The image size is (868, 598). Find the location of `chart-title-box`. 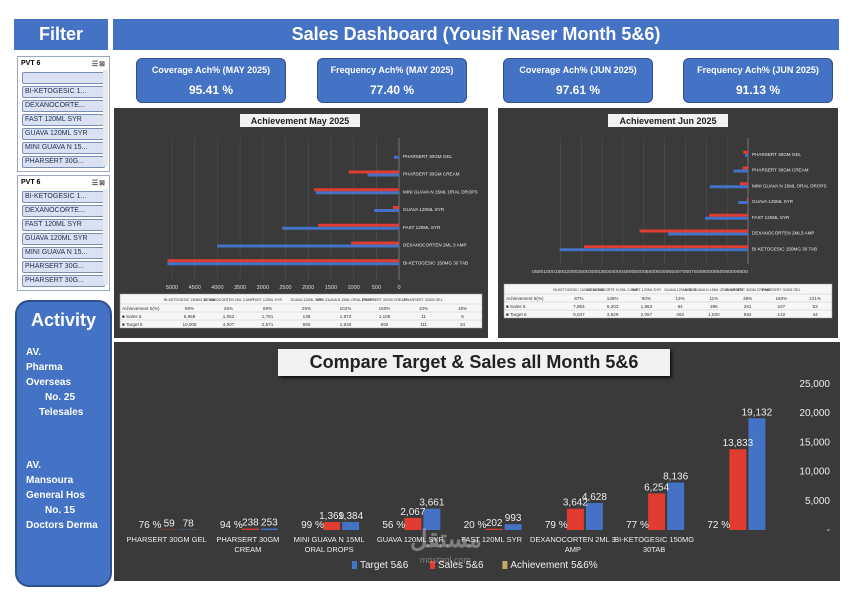

chart-title-box is located at coordinates (300, 120).